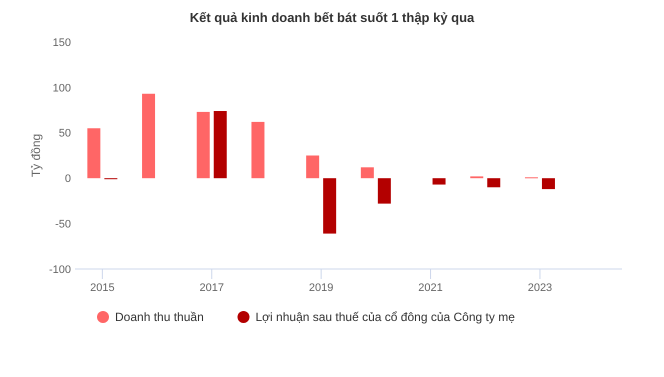 The height and width of the screenshot is (377, 664). I want to click on x-tick-label: 2023, so click(540, 288).